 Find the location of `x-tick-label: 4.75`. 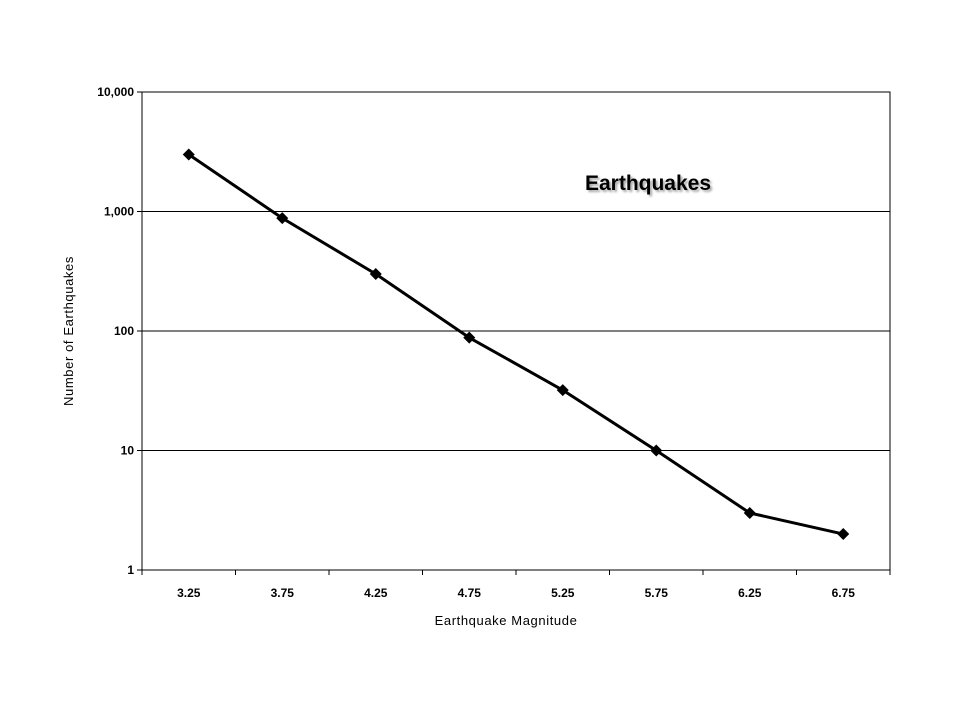

x-tick-label: 4.75 is located at coordinates (470, 593).